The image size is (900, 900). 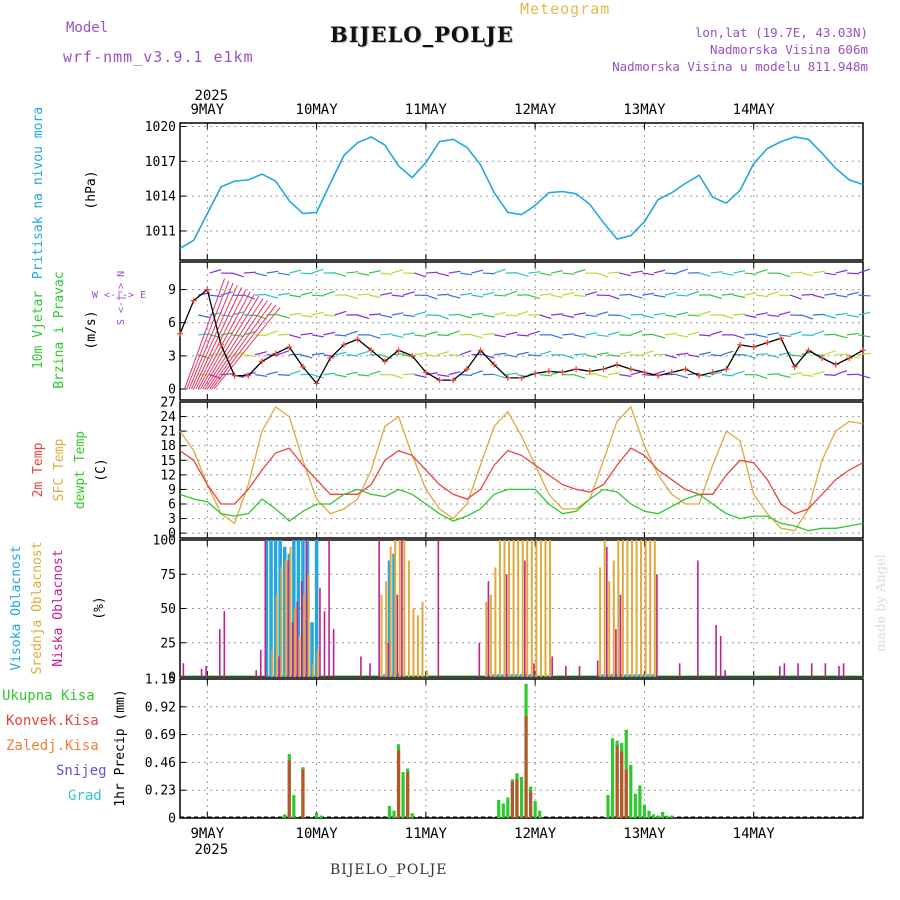 I want to click on footer-station: BIJELO_POLJE, so click(x=389, y=870).